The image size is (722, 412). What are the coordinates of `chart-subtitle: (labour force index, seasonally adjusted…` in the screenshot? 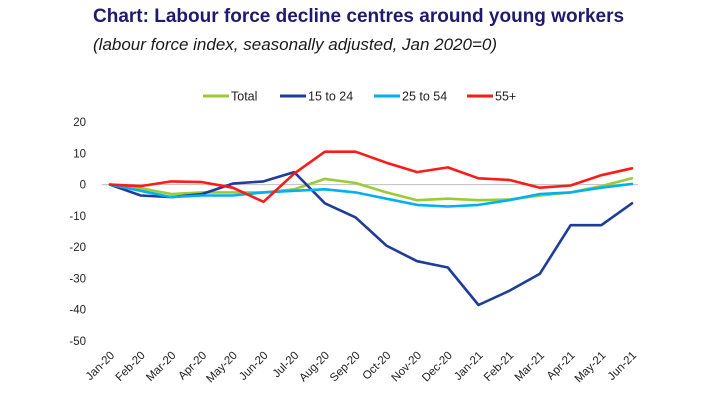 It's located at (295, 44).